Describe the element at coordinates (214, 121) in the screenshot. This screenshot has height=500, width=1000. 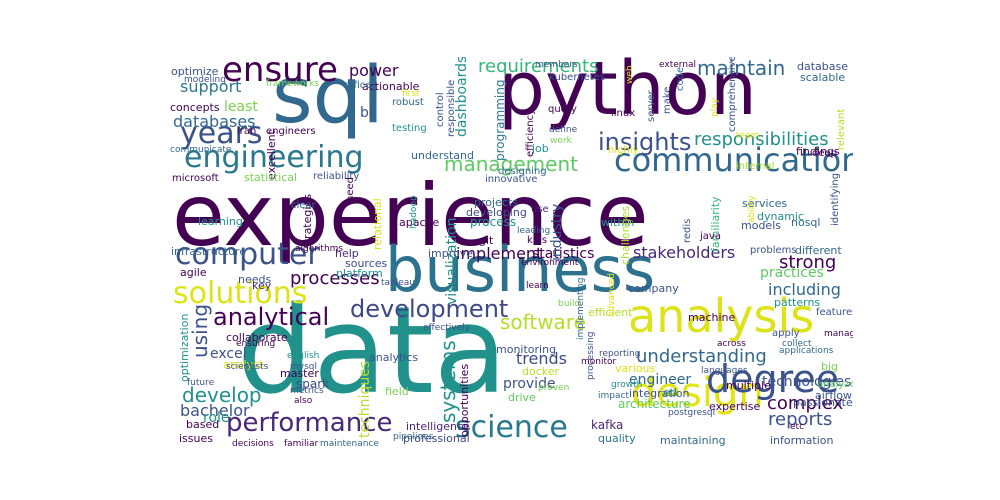
I see `word-databases: databases` at that location.